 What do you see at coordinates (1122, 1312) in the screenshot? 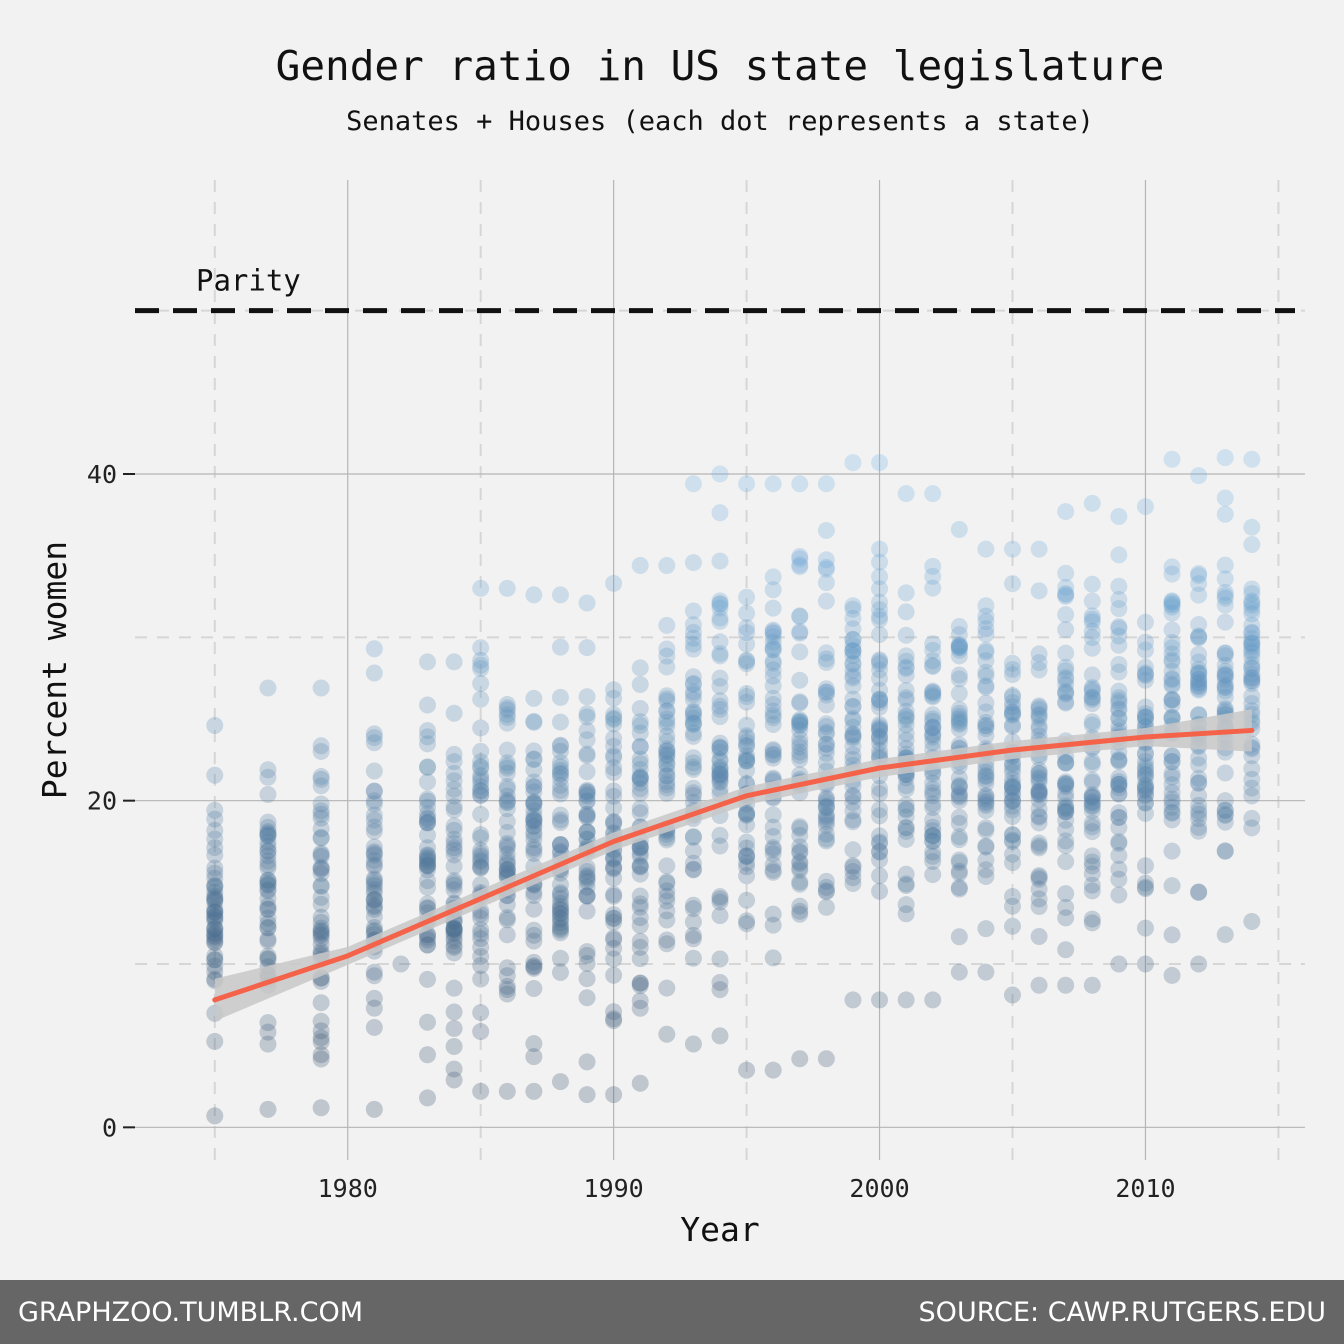
I see `footer-source: SOURCE: CAWP.RUTGERS.EDU` at bounding box center [1122, 1312].